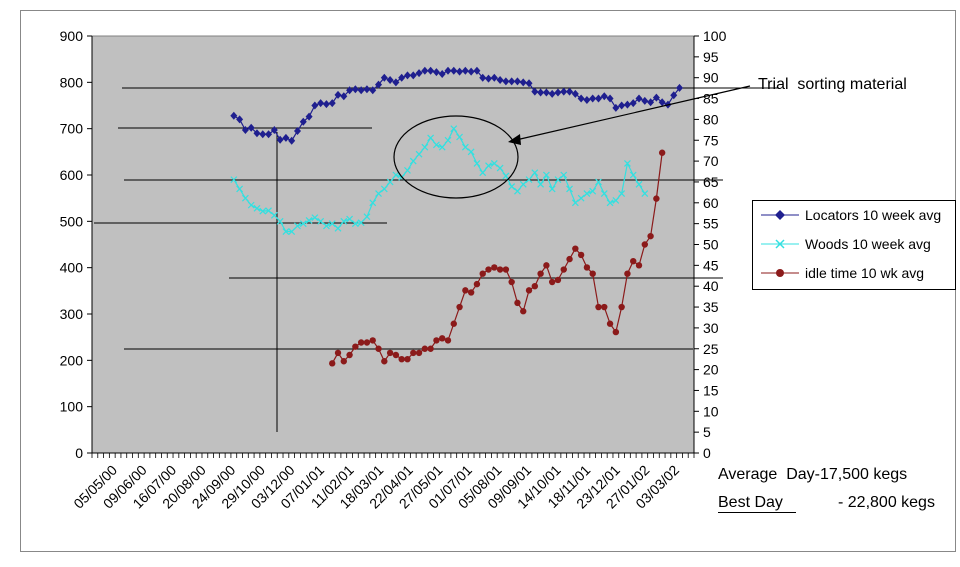  Describe the element at coordinates (711, 390) in the screenshot. I see `y-right-tick-label: 15` at that location.